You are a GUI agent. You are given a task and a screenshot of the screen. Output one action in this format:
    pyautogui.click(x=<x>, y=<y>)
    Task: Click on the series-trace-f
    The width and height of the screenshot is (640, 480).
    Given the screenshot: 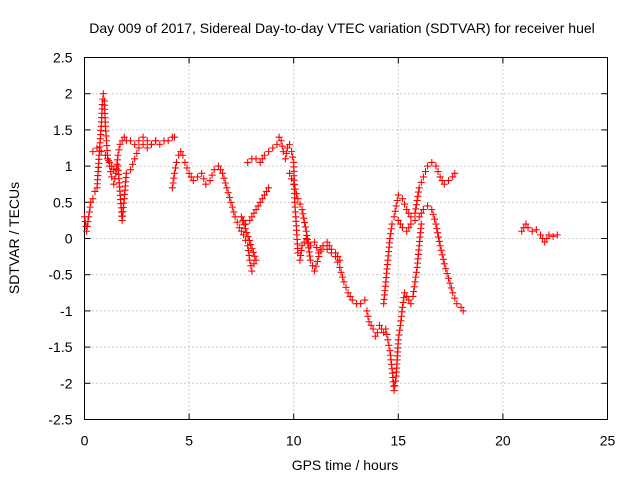 What is the action you would take?
    pyautogui.click(x=394, y=307)
    